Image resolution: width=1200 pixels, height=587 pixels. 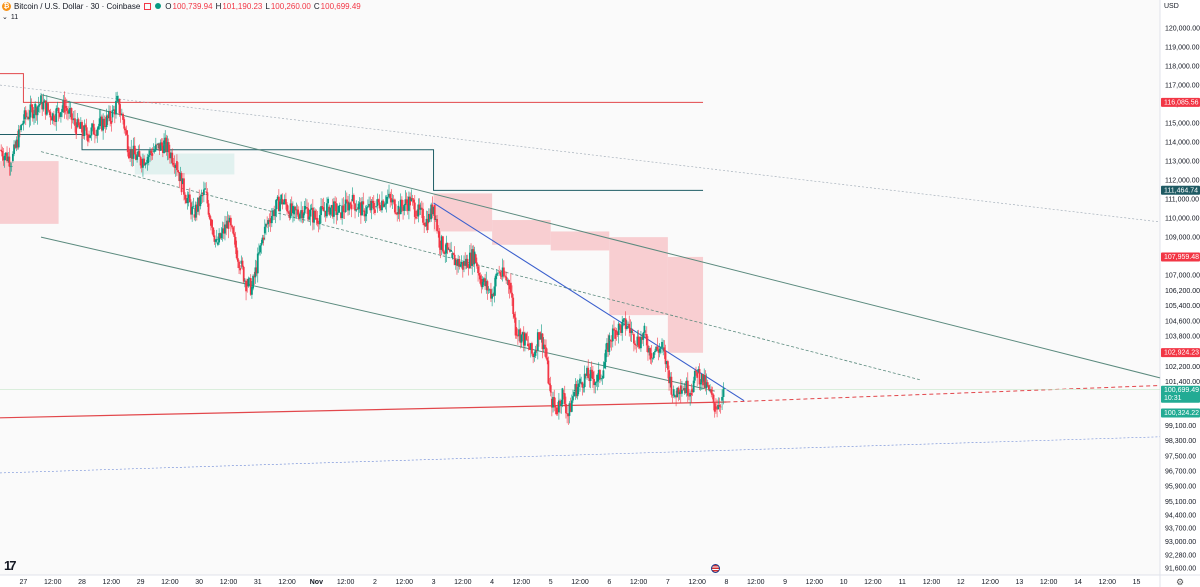 I want to click on price-tick-label: 111,000.00, so click(x=1182, y=200).